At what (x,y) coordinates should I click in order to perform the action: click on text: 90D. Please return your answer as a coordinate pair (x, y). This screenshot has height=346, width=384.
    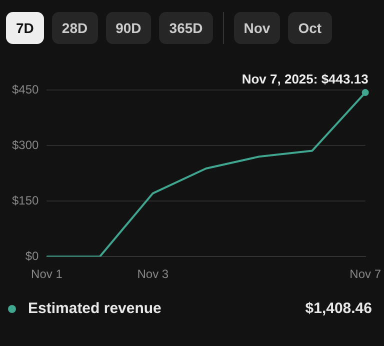
    Looking at the image, I should click on (129, 28).